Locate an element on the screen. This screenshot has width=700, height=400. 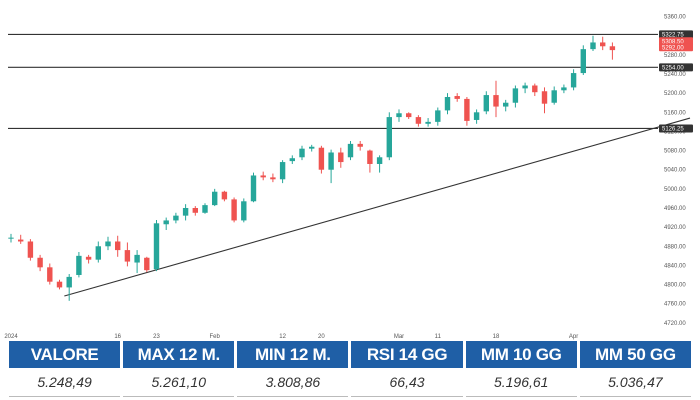
y-tick-label: 5160.00 is located at coordinates (675, 113).